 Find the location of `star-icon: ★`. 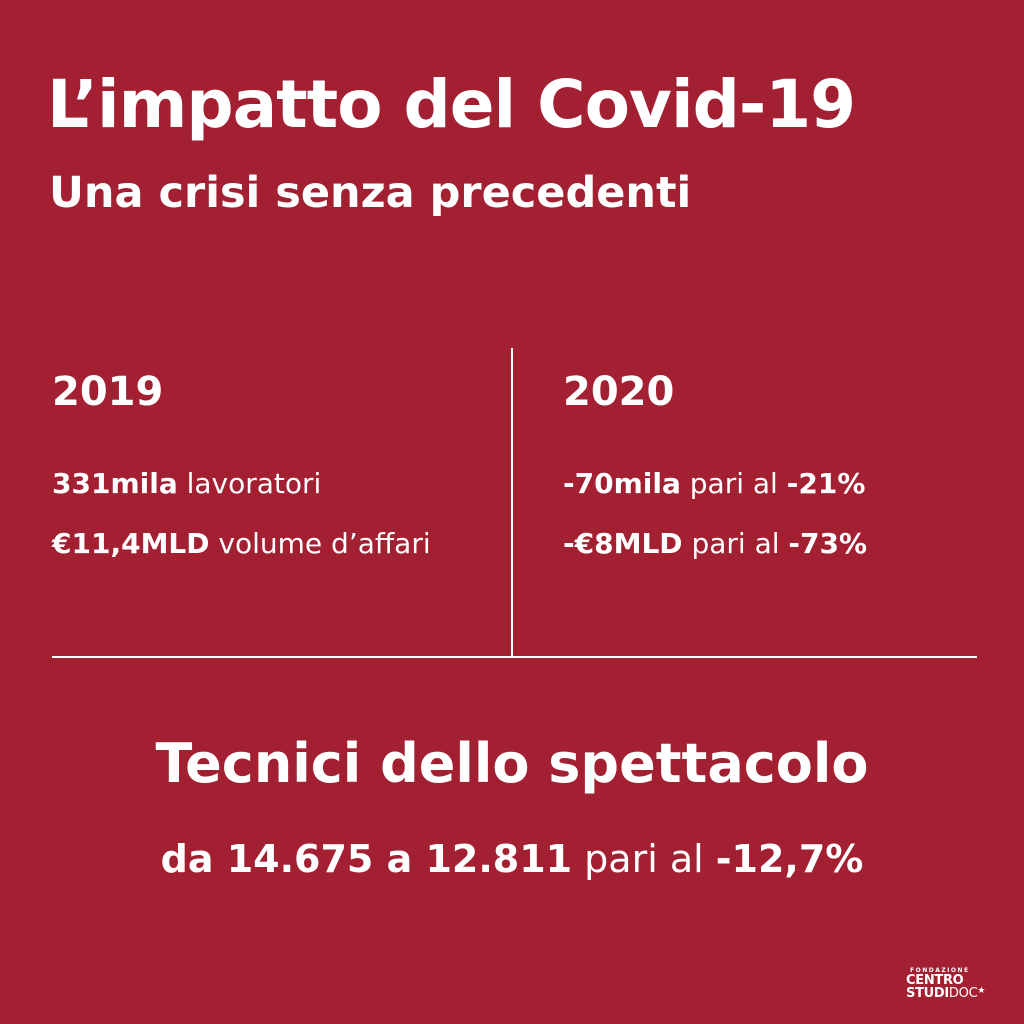

star-icon: ★ is located at coordinates (981, 991).